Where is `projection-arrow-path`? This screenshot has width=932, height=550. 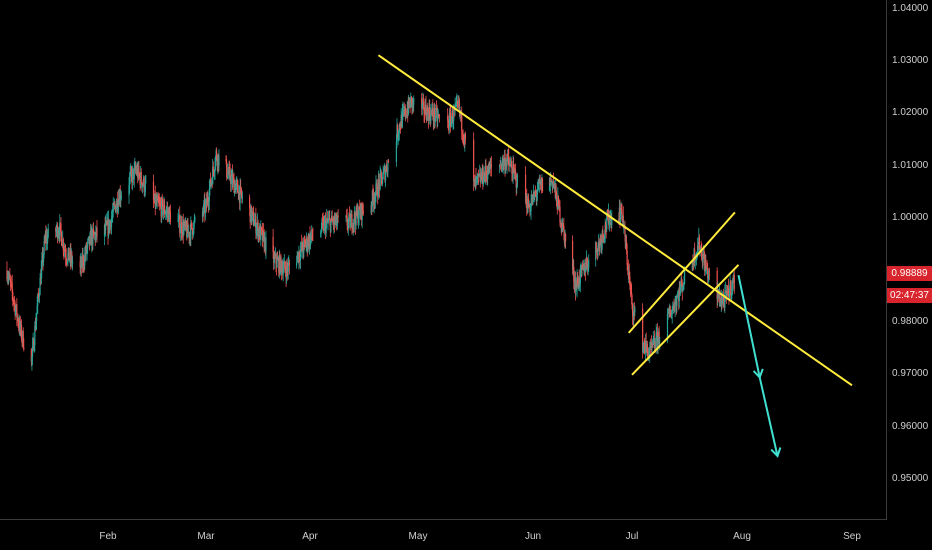
projection-arrow-path is located at coordinates (758, 365).